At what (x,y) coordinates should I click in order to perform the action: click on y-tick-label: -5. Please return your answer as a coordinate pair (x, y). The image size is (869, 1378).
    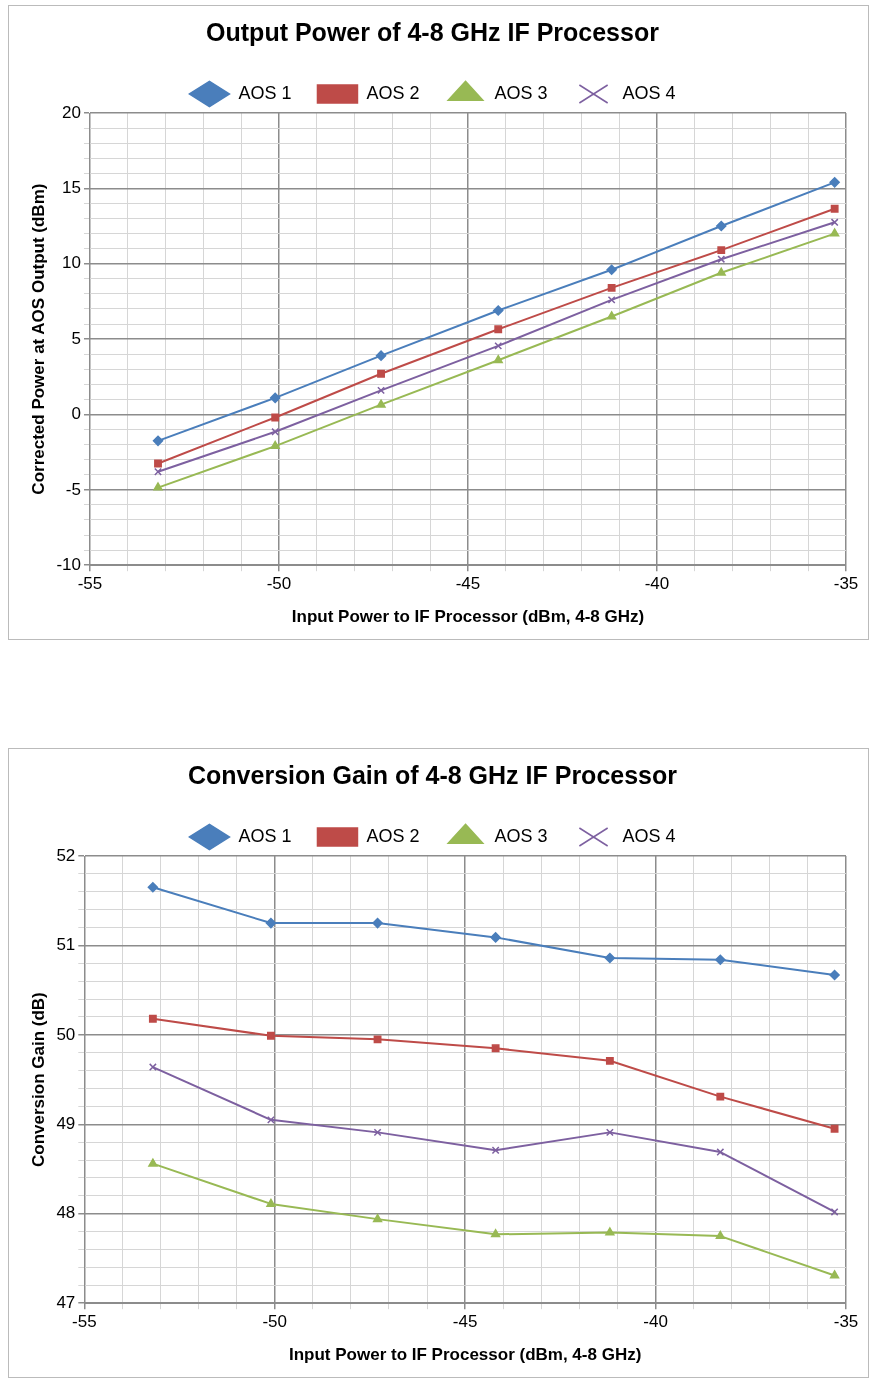
    Looking at the image, I should click on (73, 489).